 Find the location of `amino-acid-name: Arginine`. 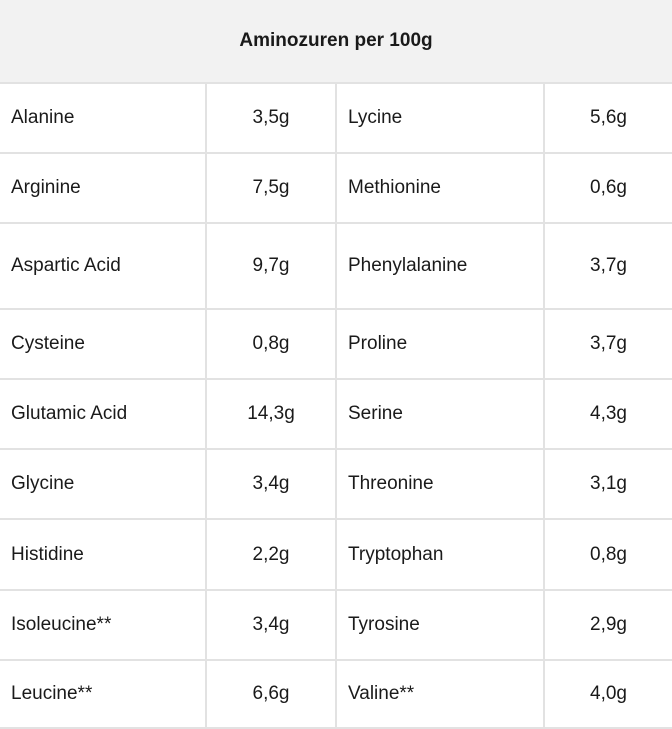

amino-acid-name: Arginine is located at coordinates (103, 188).